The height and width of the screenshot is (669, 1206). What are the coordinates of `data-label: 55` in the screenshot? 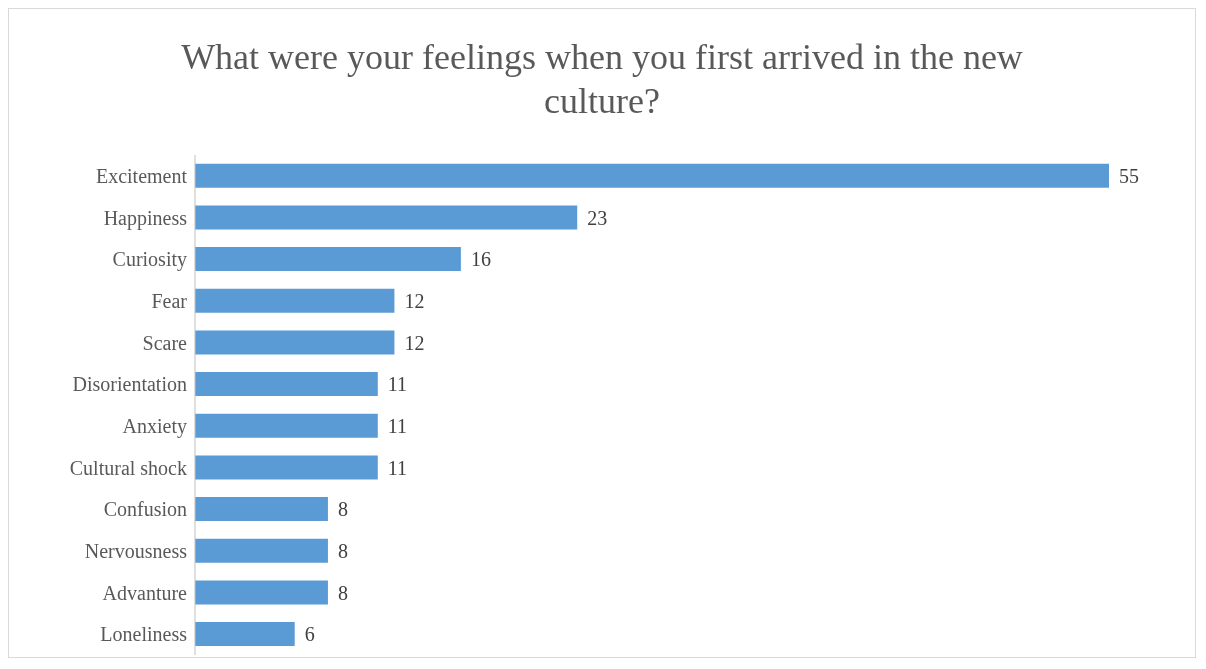 It's located at (1129, 175).